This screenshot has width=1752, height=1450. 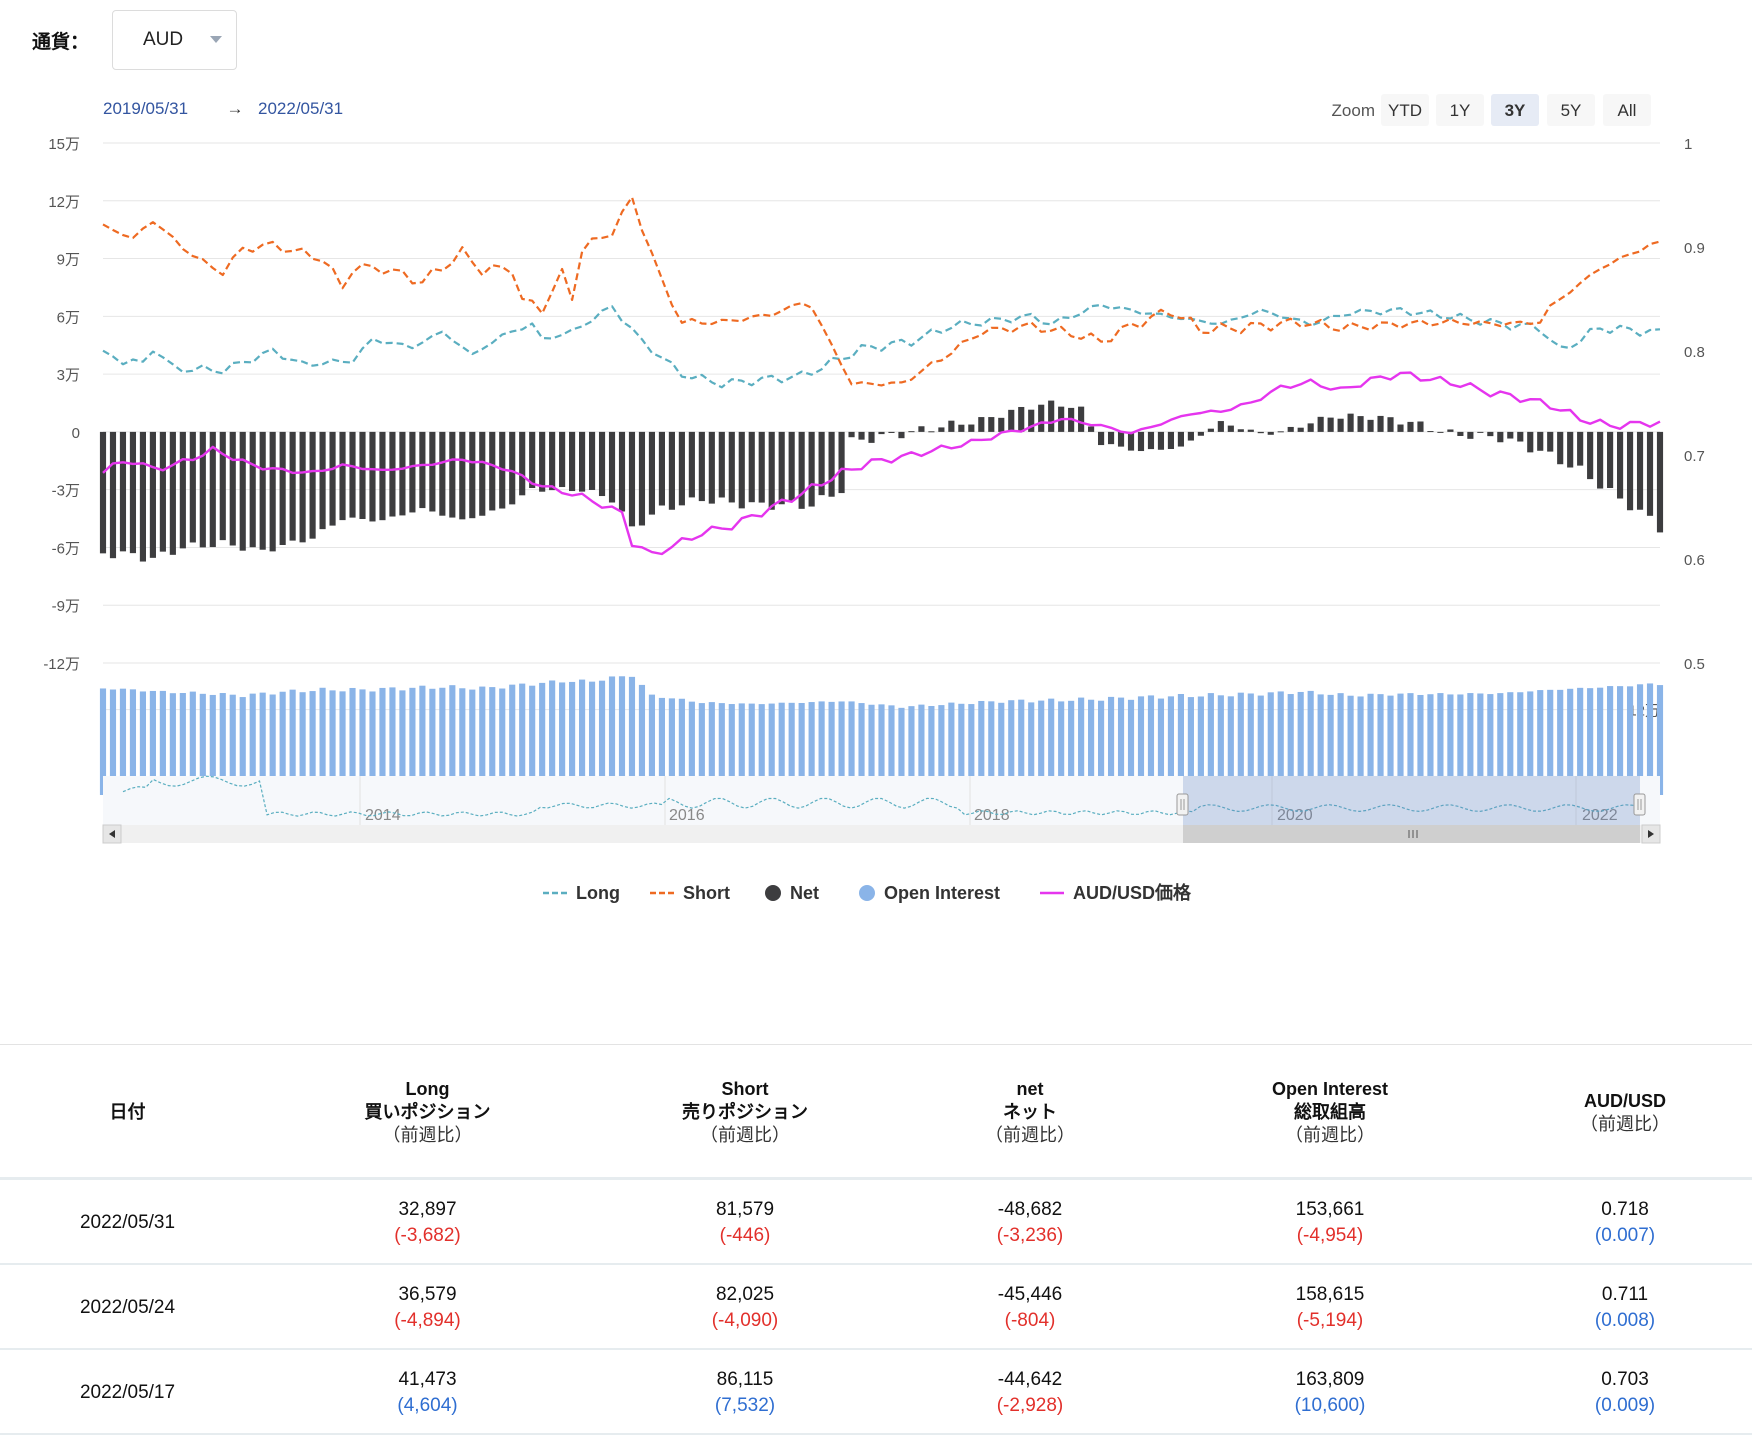 What do you see at coordinates (1116, 892) in the screenshot?
I see `legend-item-aud-usd: AUD/USD価格` at bounding box center [1116, 892].